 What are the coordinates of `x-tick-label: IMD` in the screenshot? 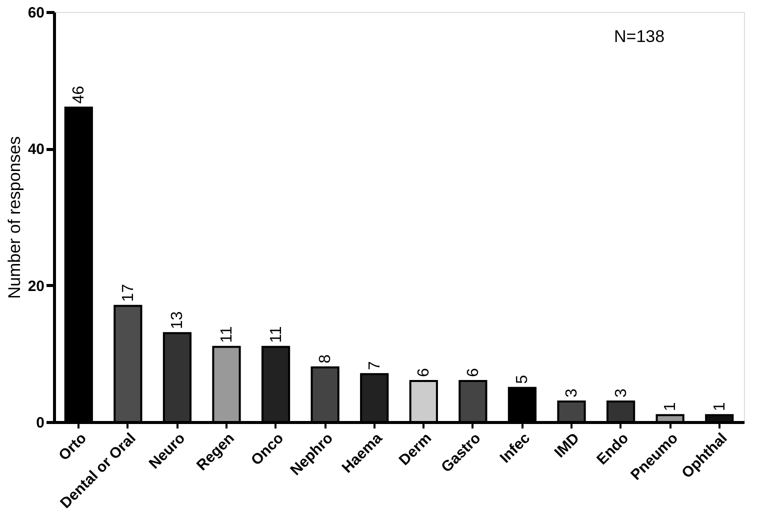 It's located at (567, 446).